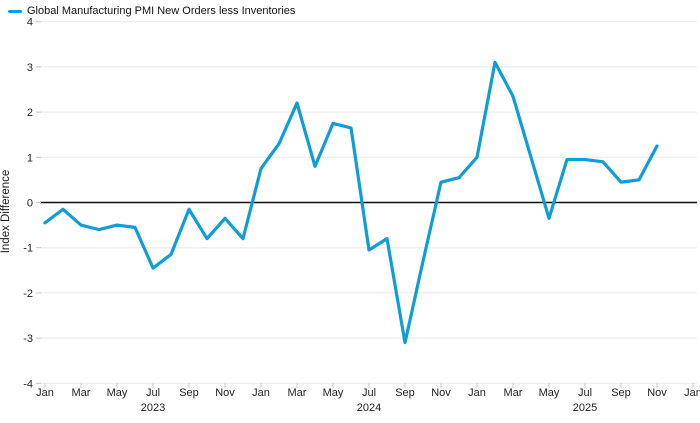 The width and height of the screenshot is (700, 423). What do you see at coordinates (28, 249) in the screenshot?
I see `y-tick-label: -1` at bounding box center [28, 249].